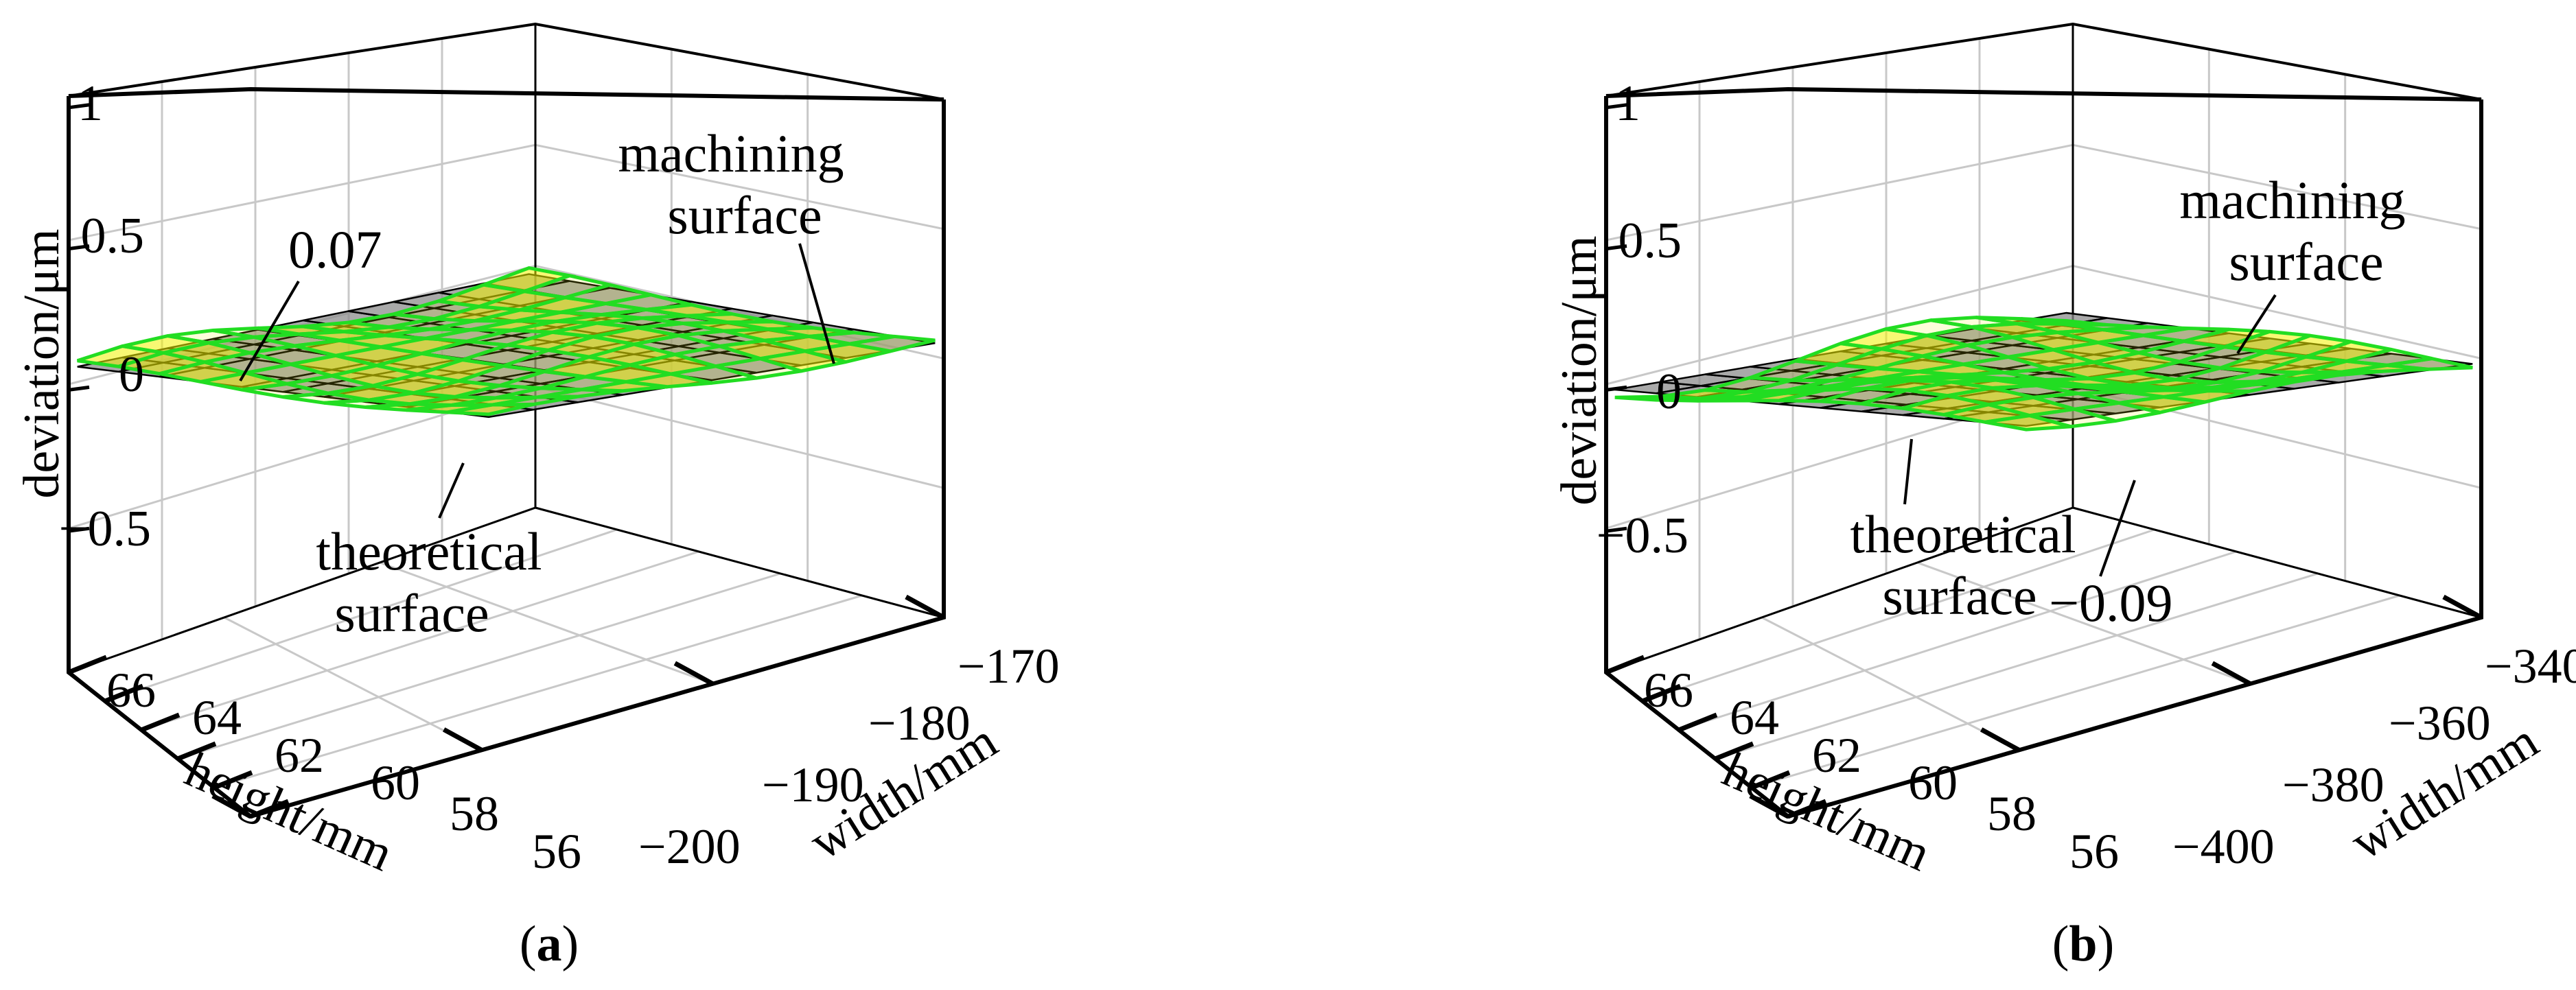  Describe the element at coordinates (731, 153) in the screenshot. I see `panel-a-machining-label-line1: machining` at that location.